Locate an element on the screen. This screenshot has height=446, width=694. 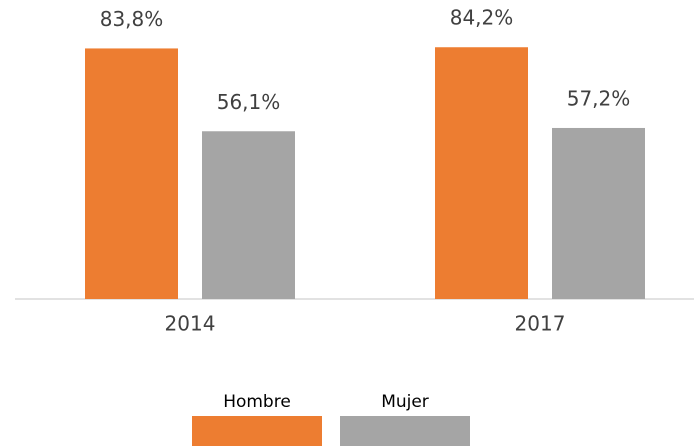
x-tick-label: 2017 is located at coordinates (540, 324).